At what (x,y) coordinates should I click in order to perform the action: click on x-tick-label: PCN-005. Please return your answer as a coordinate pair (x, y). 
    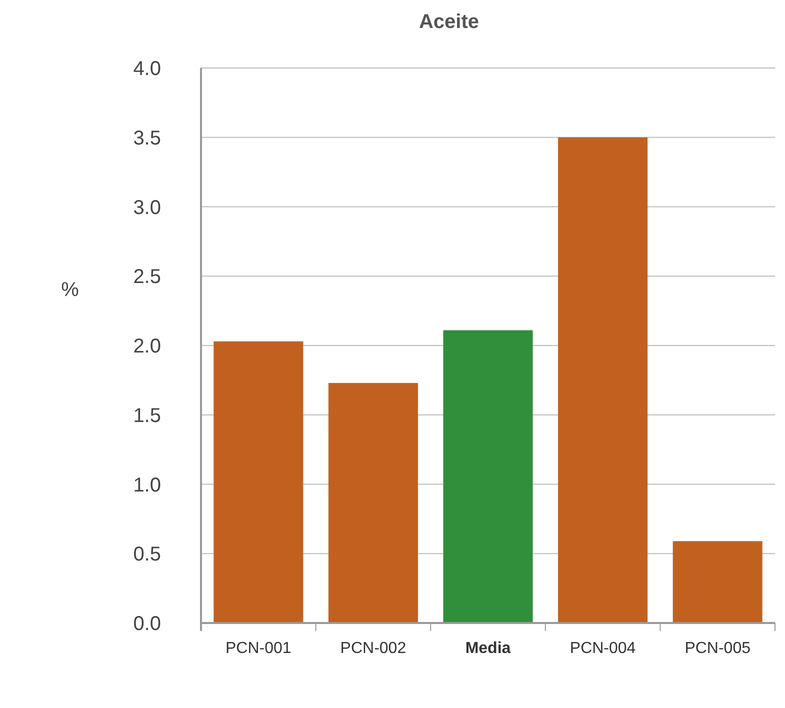
    Looking at the image, I should click on (717, 648).